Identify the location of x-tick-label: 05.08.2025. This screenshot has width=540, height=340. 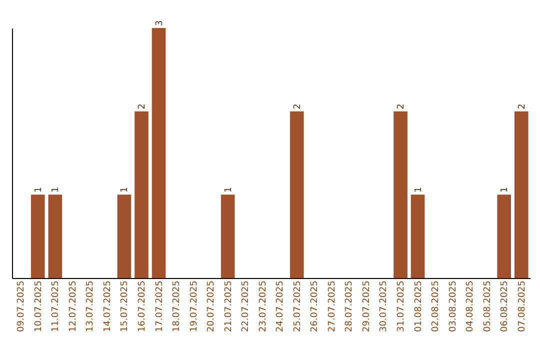
(487, 306).